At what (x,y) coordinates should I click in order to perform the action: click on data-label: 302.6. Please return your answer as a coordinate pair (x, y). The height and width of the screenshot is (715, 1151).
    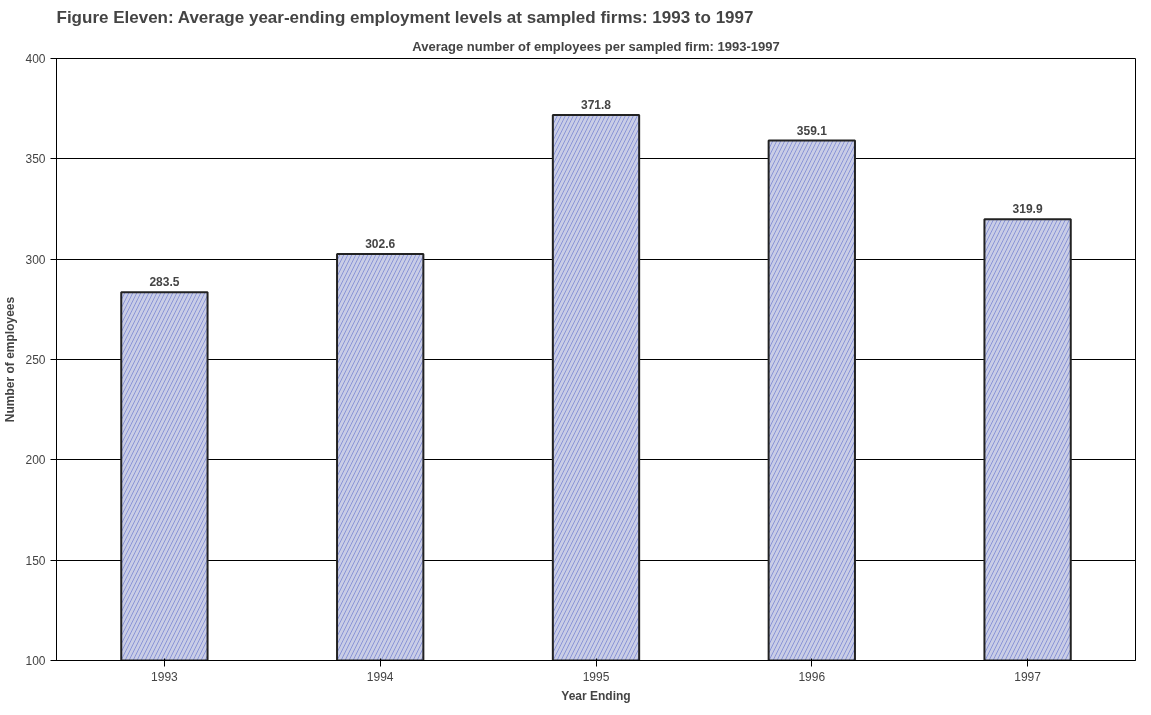
    Looking at the image, I should click on (380, 243).